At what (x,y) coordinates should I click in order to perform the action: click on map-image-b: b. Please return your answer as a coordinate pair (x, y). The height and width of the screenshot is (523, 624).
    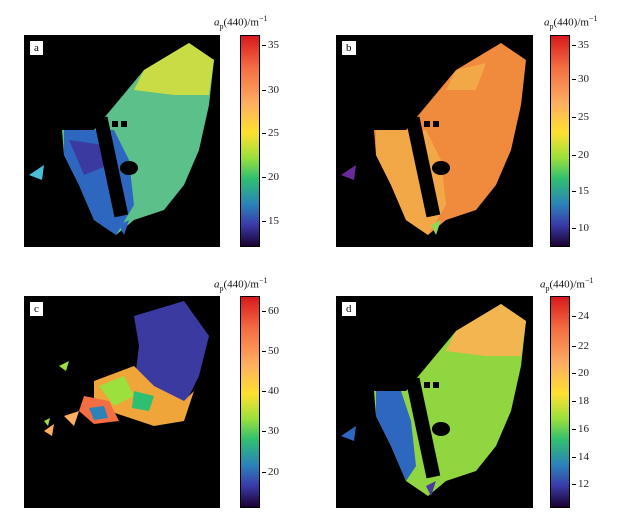
    Looking at the image, I should click on (434, 141).